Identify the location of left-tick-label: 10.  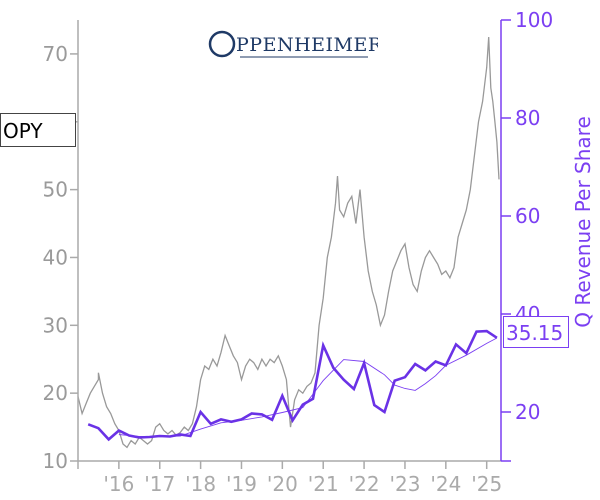
(55, 461).